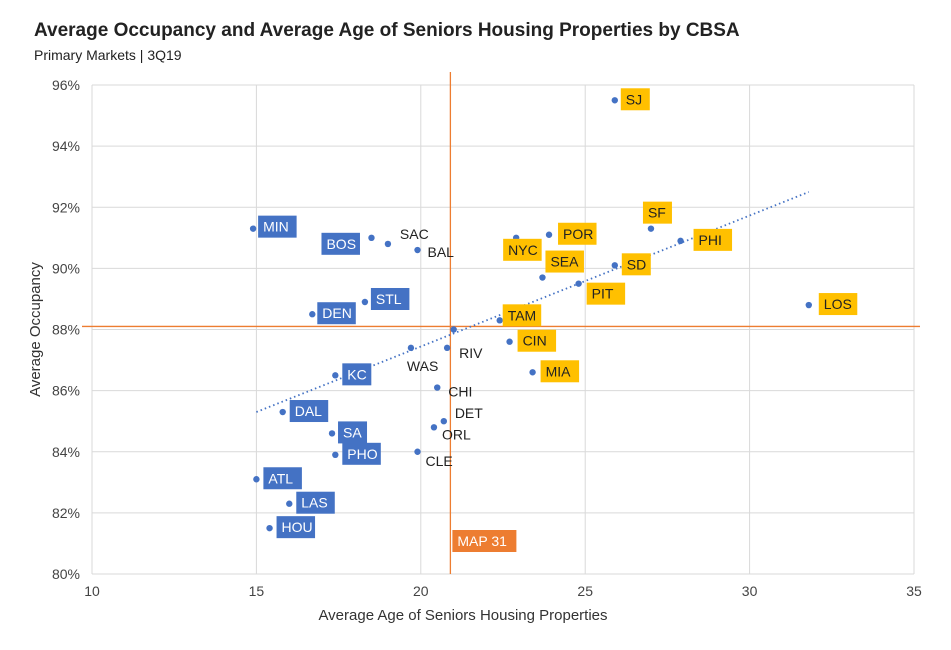 The image size is (951, 650). I want to click on data-point-chi, so click(437, 387).